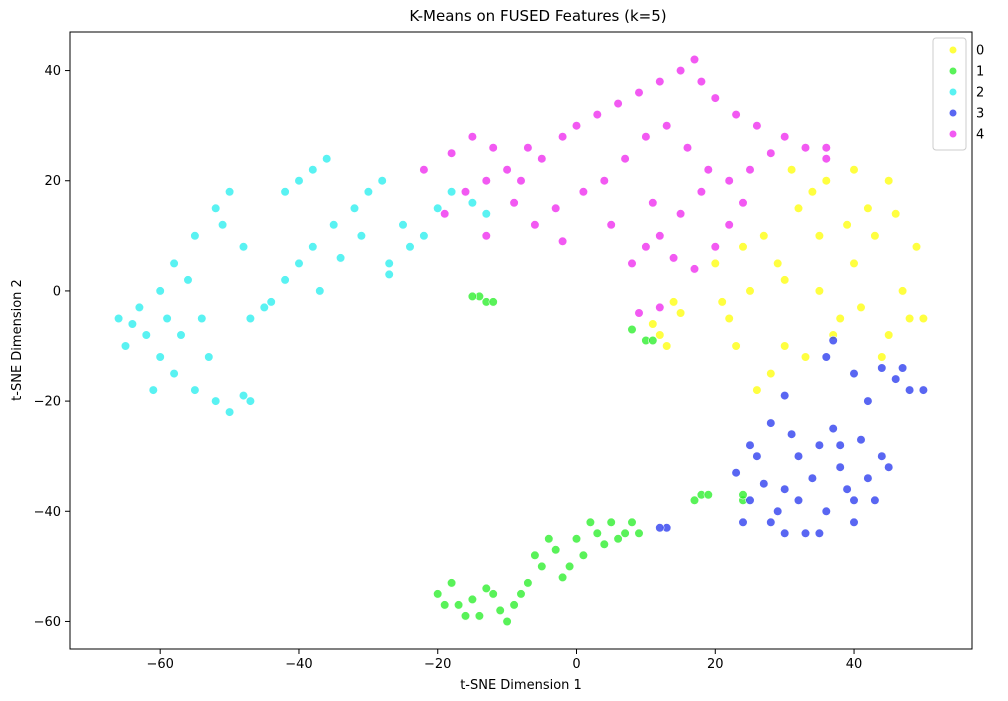 The image size is (1008, 701). Describe the element at coordinates (159, 664) in the screenshot. I see `x-tick-label: −60` at that location.